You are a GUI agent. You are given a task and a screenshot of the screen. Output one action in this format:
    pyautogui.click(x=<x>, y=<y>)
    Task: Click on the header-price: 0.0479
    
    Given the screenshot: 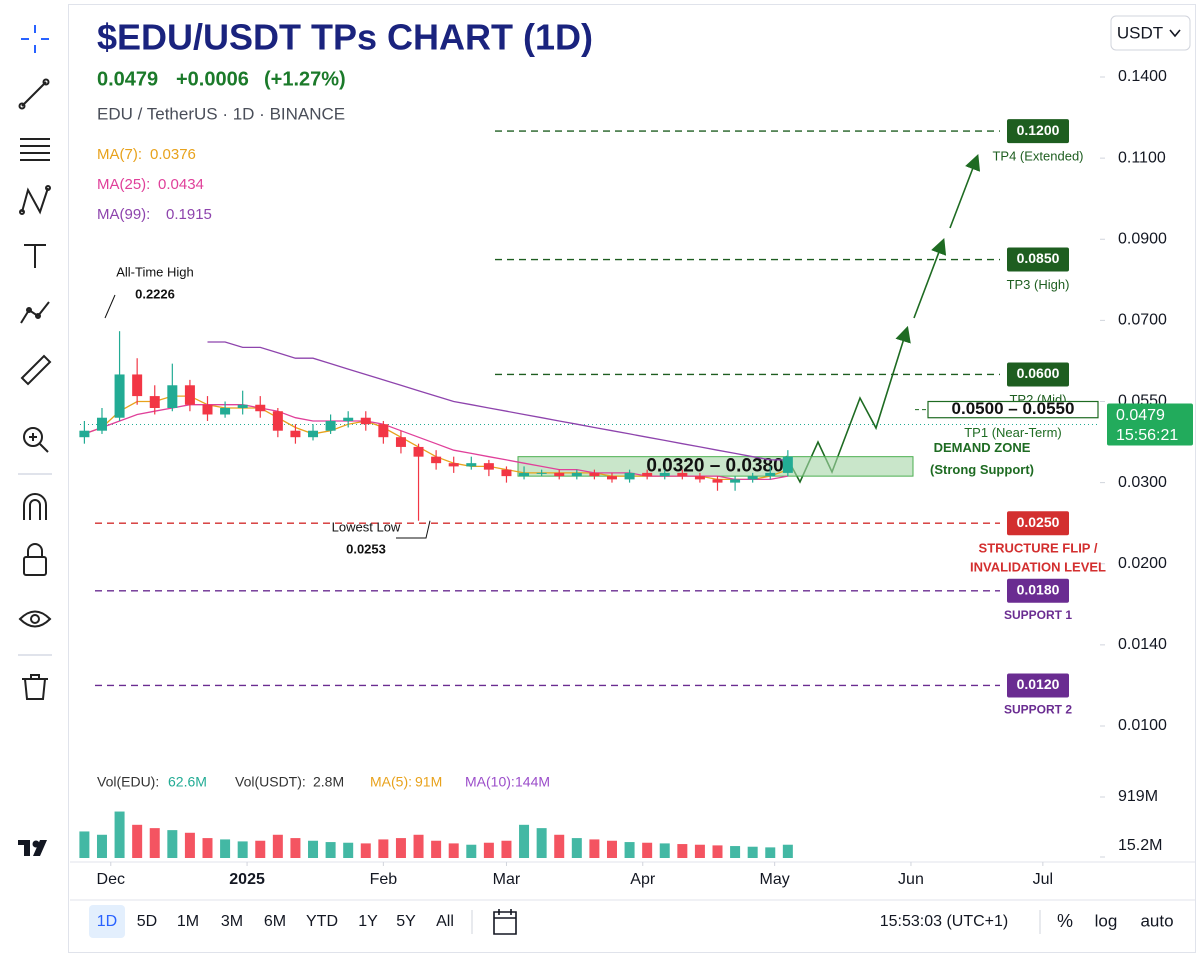 What is the action you would take?
    pyautogui.click(x=127, y=79)
    